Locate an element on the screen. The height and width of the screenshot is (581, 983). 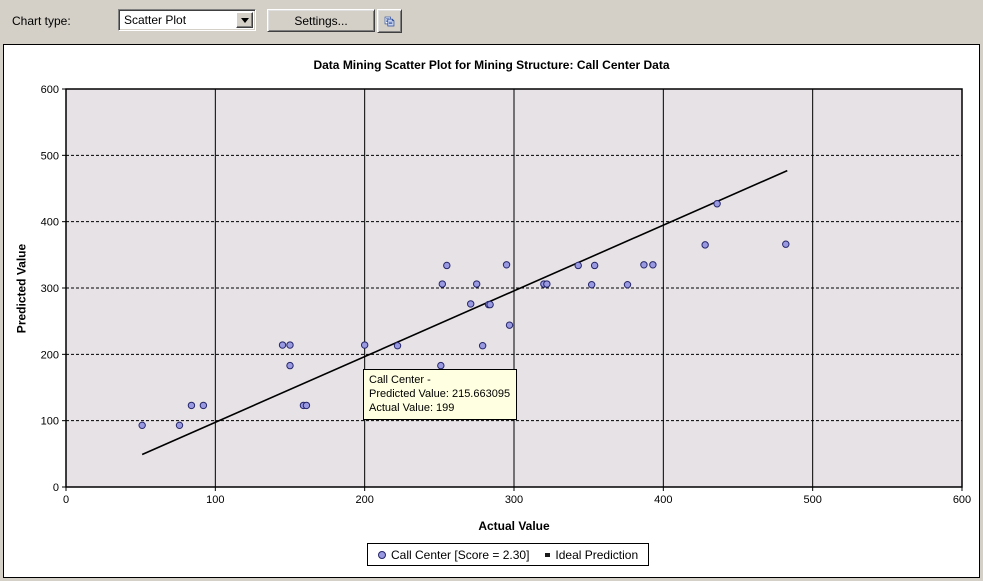
y-tick-label: 400 is located at coordinates (50, 223).